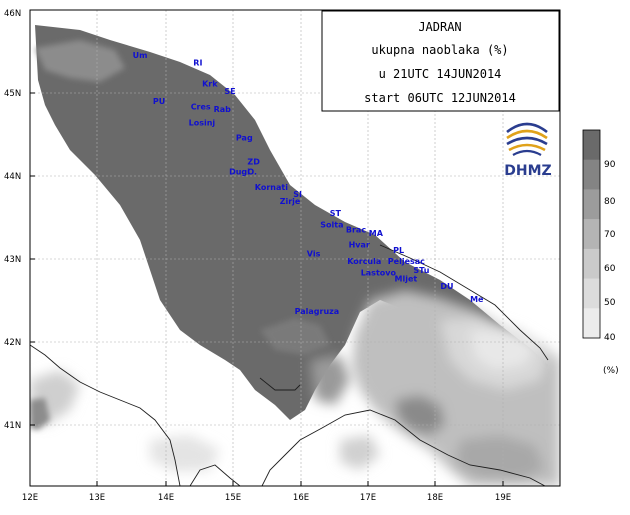 This screenshot has width=630, height=515. What do you see at coordinates (406, 278) in the screenshot?
I see `place-label-mljet: Mljet` at bounding box center [406, 278].